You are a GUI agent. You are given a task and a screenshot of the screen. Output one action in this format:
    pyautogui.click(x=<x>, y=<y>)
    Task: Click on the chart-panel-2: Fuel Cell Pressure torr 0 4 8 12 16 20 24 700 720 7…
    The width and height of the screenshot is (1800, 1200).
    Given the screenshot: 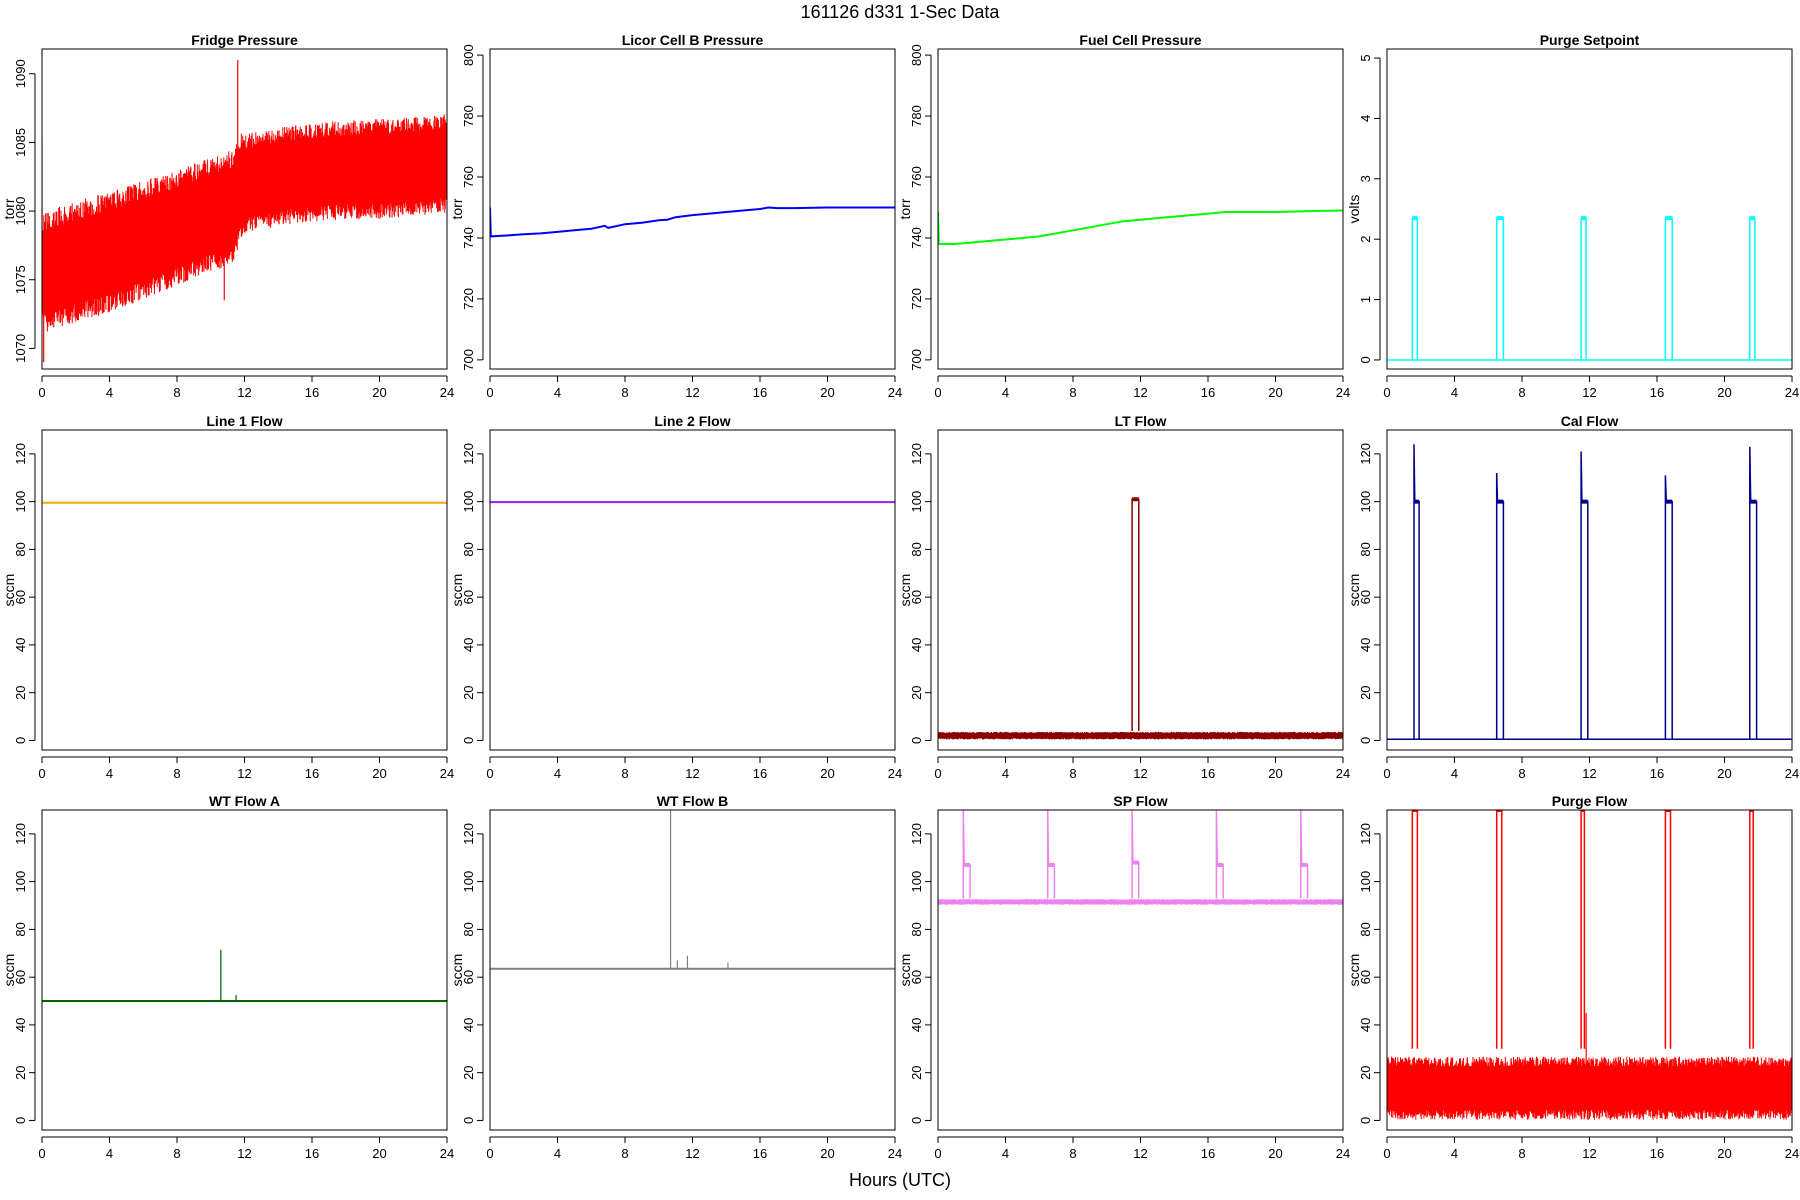 What is the action you would take?
    pyautogui.click(x=1123, y=216)
    